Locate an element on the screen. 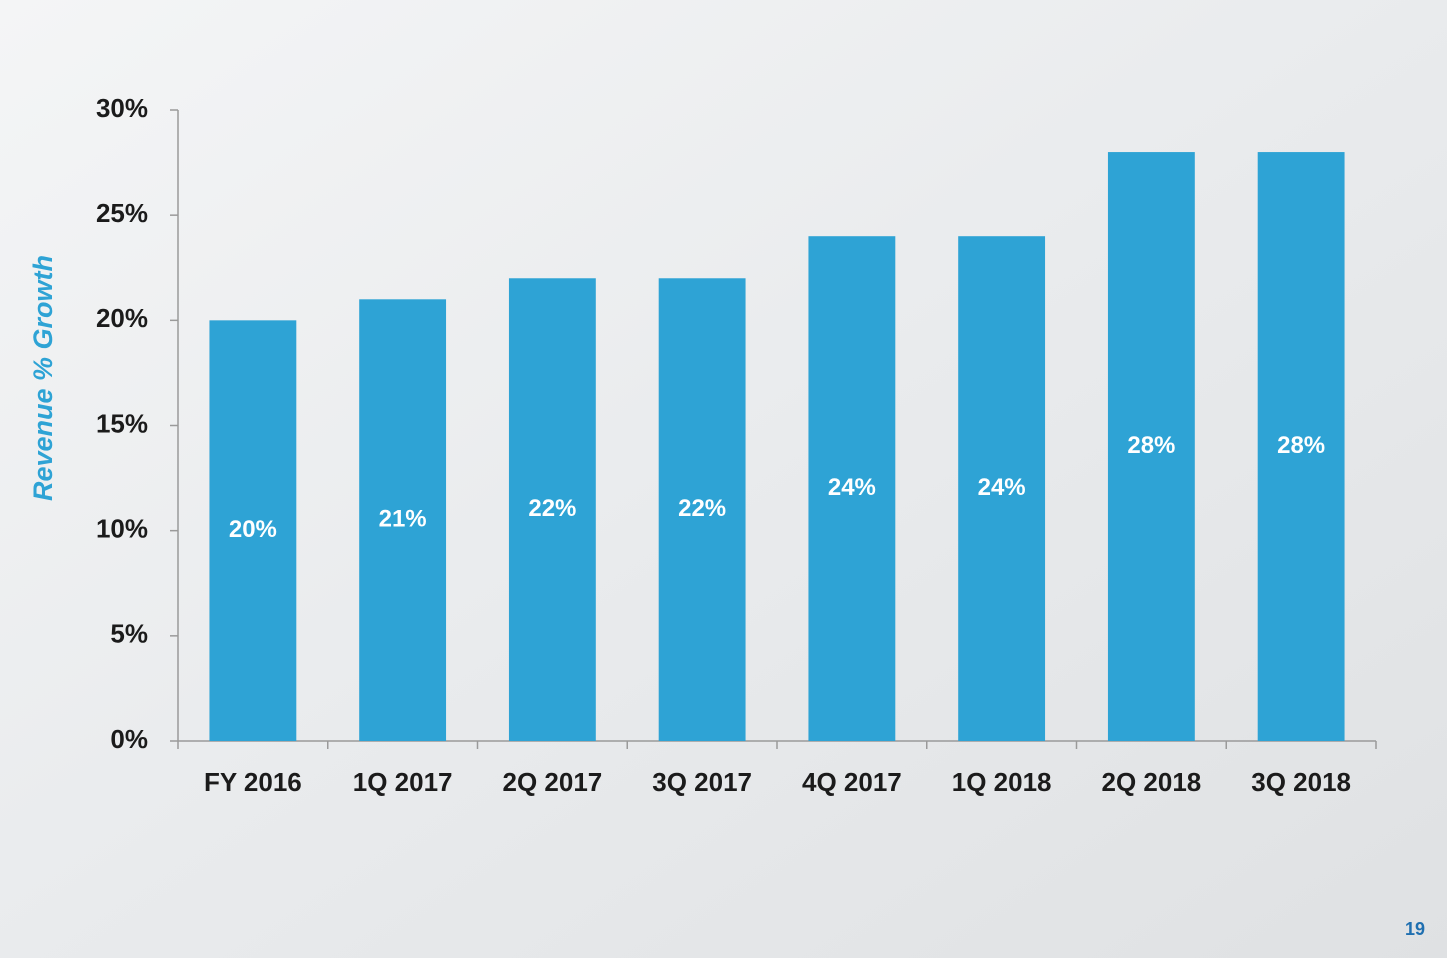  y-tick-label: 10% is located at coordinates (122, 529).